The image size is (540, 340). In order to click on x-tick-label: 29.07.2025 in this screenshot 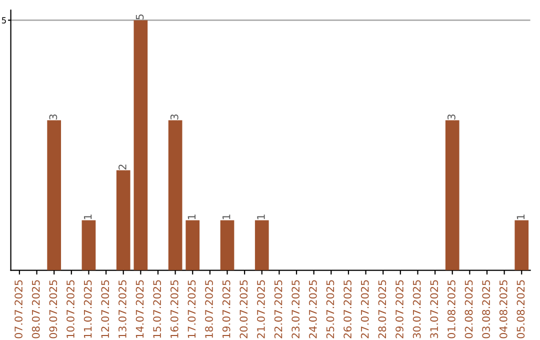, I will do `click(400, 309)`.